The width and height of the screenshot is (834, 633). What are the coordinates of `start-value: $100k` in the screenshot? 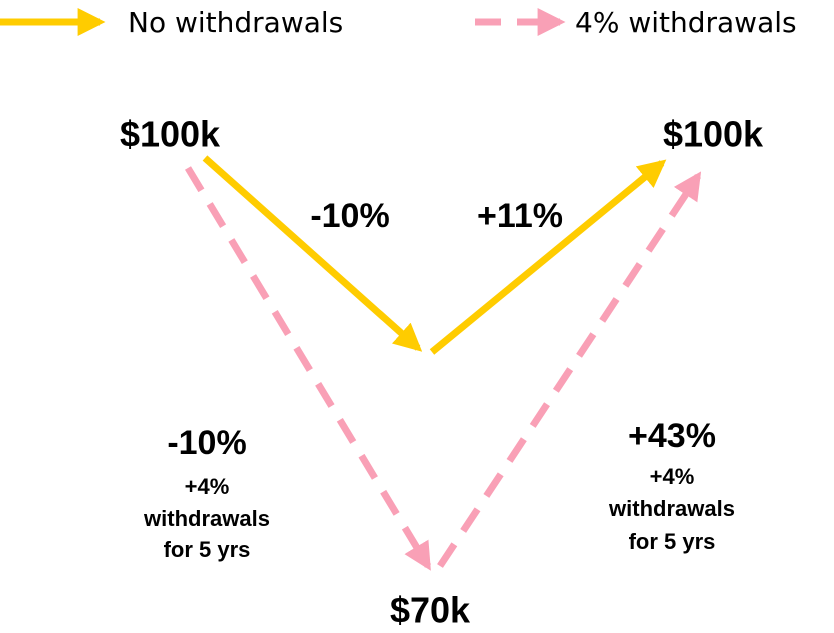 It's located at (170, 134).